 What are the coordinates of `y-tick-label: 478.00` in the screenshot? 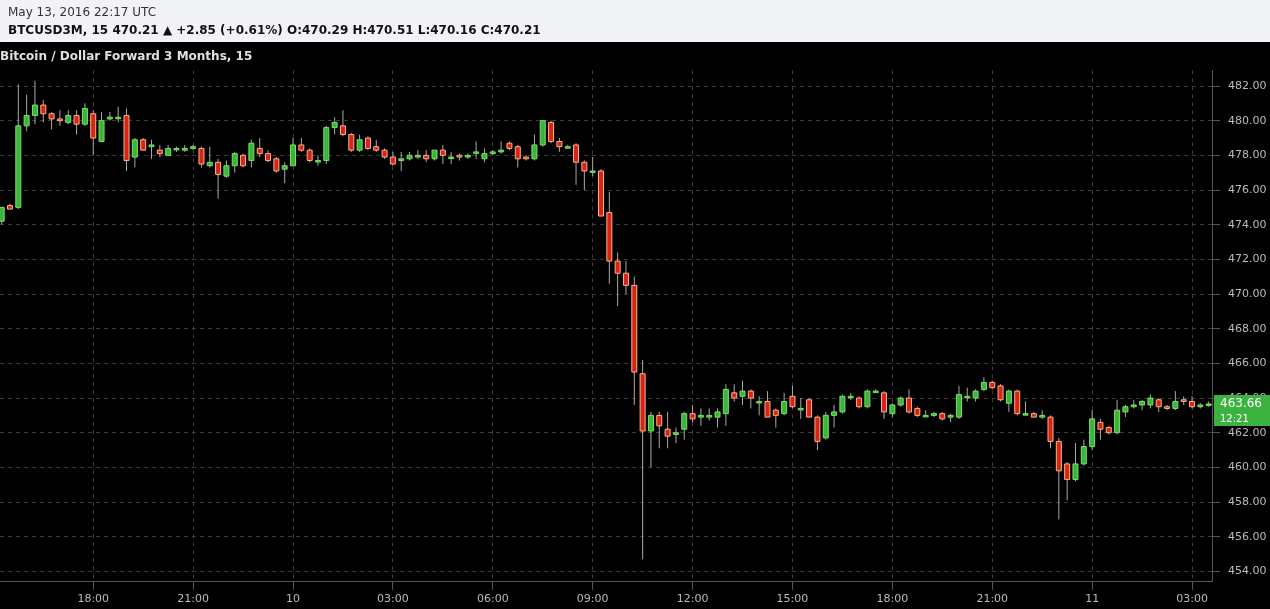 It's located at (1247, 155).